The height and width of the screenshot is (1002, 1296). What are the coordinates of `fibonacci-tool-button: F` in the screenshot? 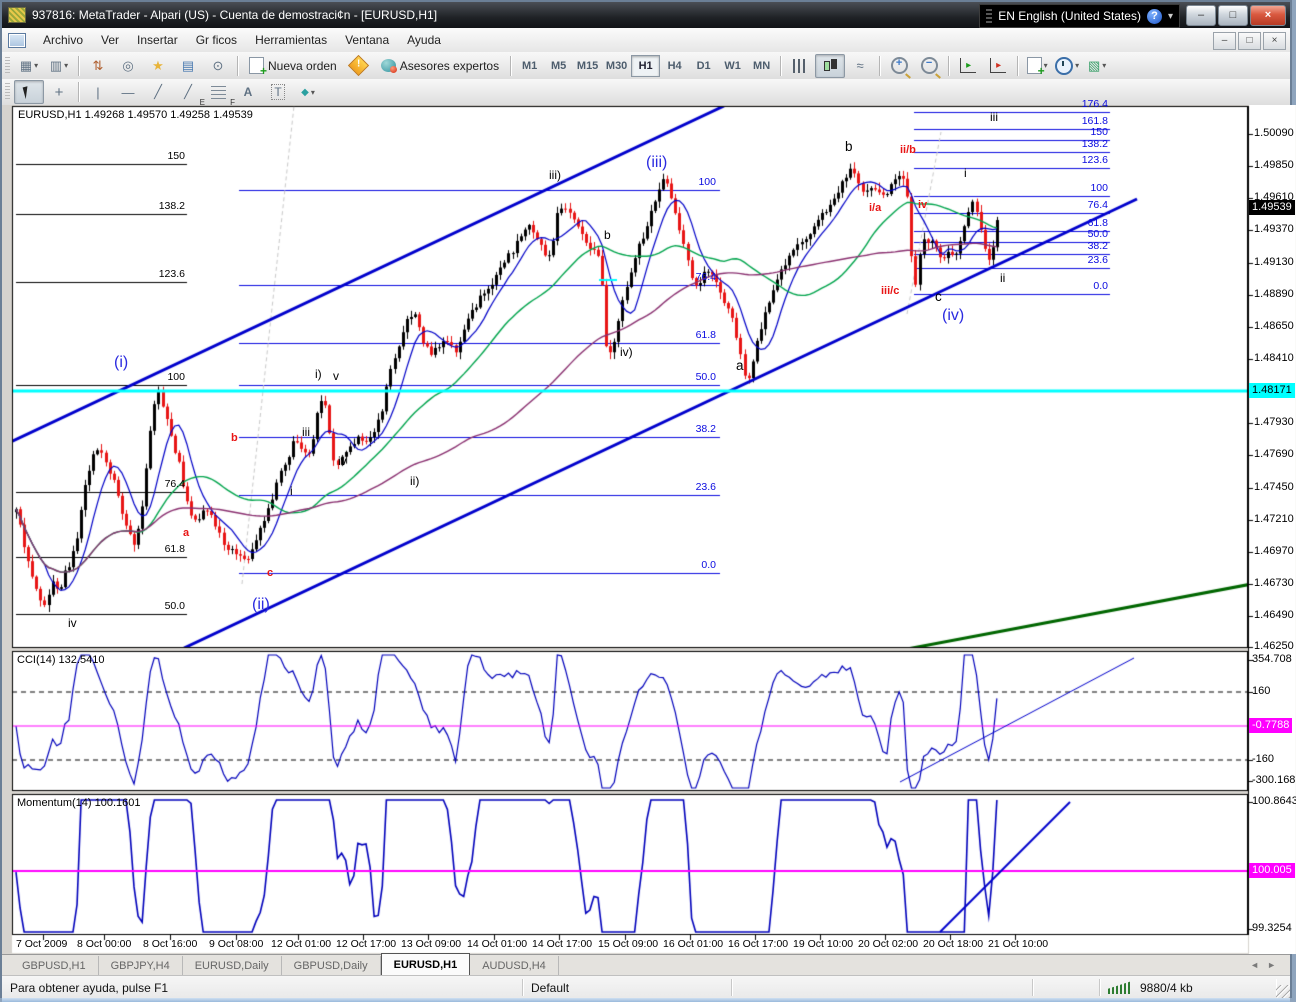 It's located at (219, 93).